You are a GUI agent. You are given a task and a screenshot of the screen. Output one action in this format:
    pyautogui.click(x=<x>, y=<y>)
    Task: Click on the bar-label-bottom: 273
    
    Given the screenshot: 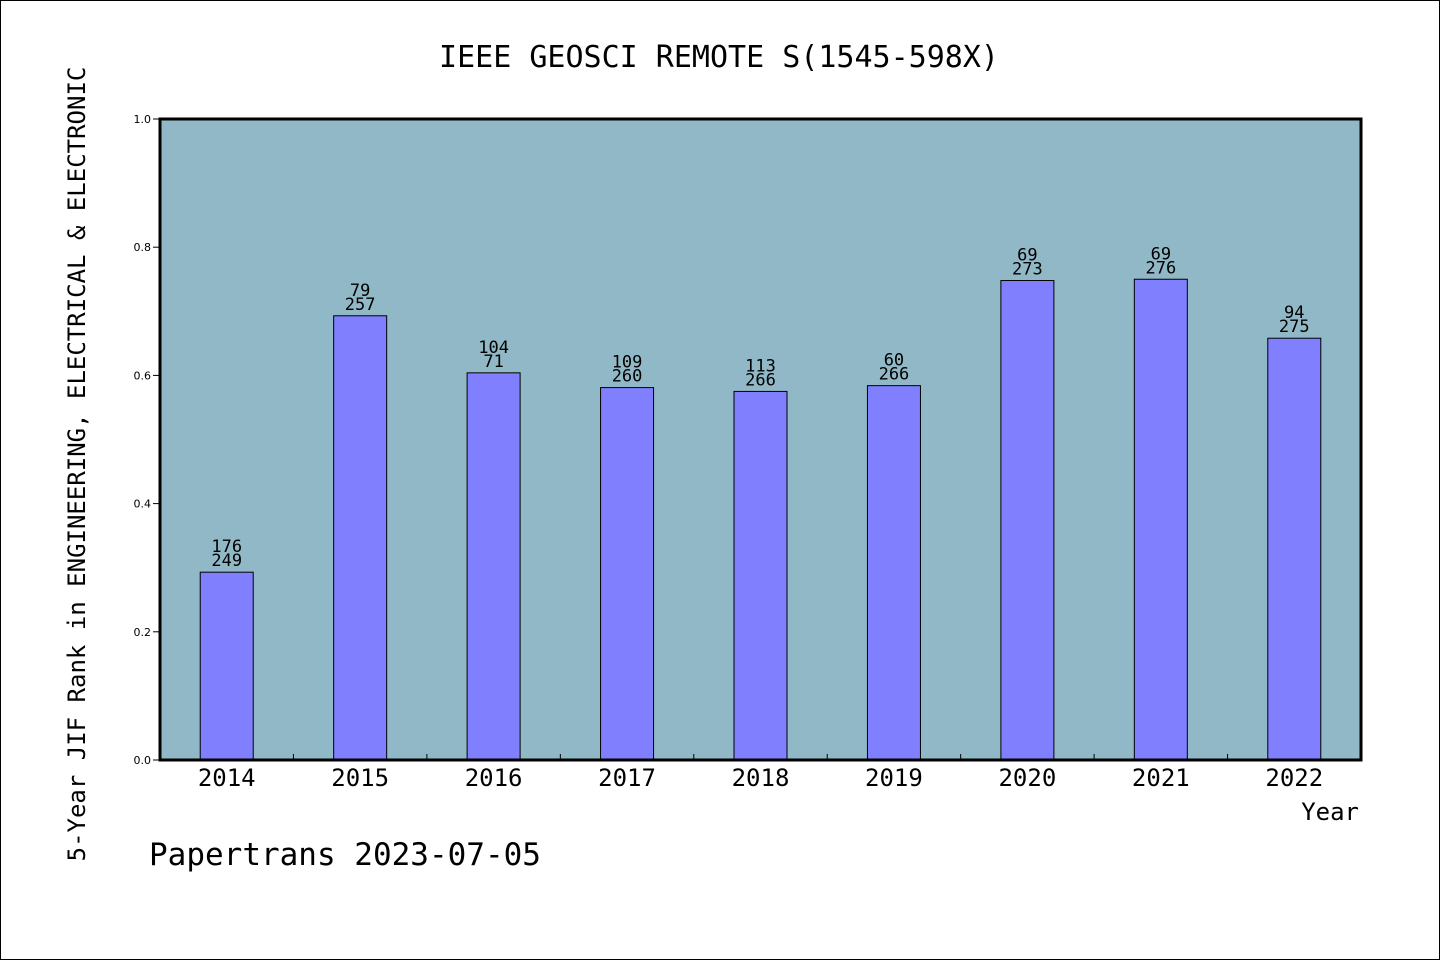 What is the action you would take?
    pyautogui.click(x=1027, y=270)
    